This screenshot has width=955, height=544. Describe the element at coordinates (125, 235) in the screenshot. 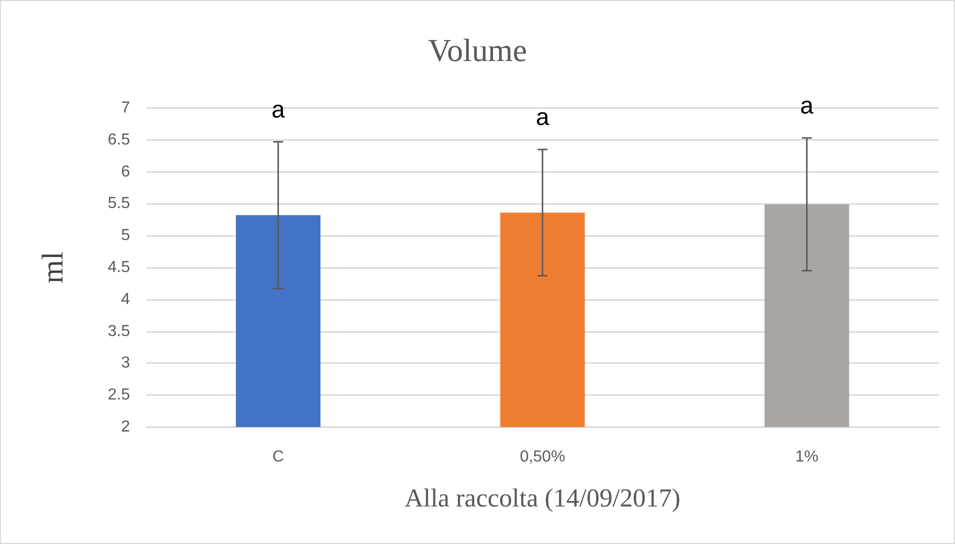

I see `y-tick-label: 5` at that location.